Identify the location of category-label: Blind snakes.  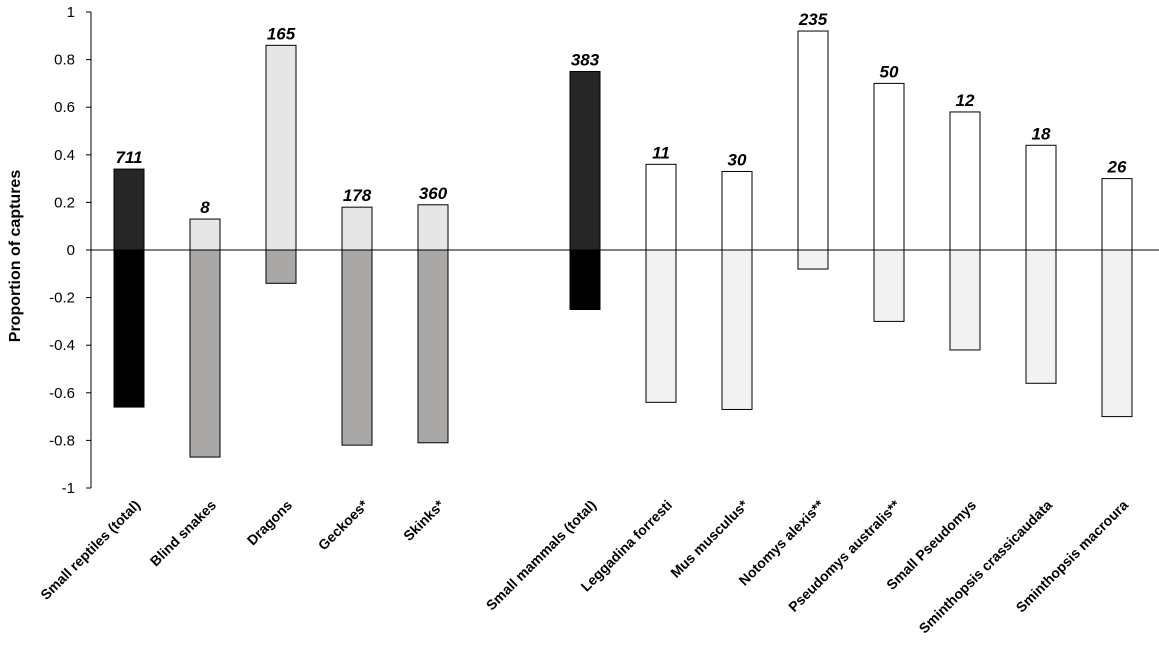
(183, 533).